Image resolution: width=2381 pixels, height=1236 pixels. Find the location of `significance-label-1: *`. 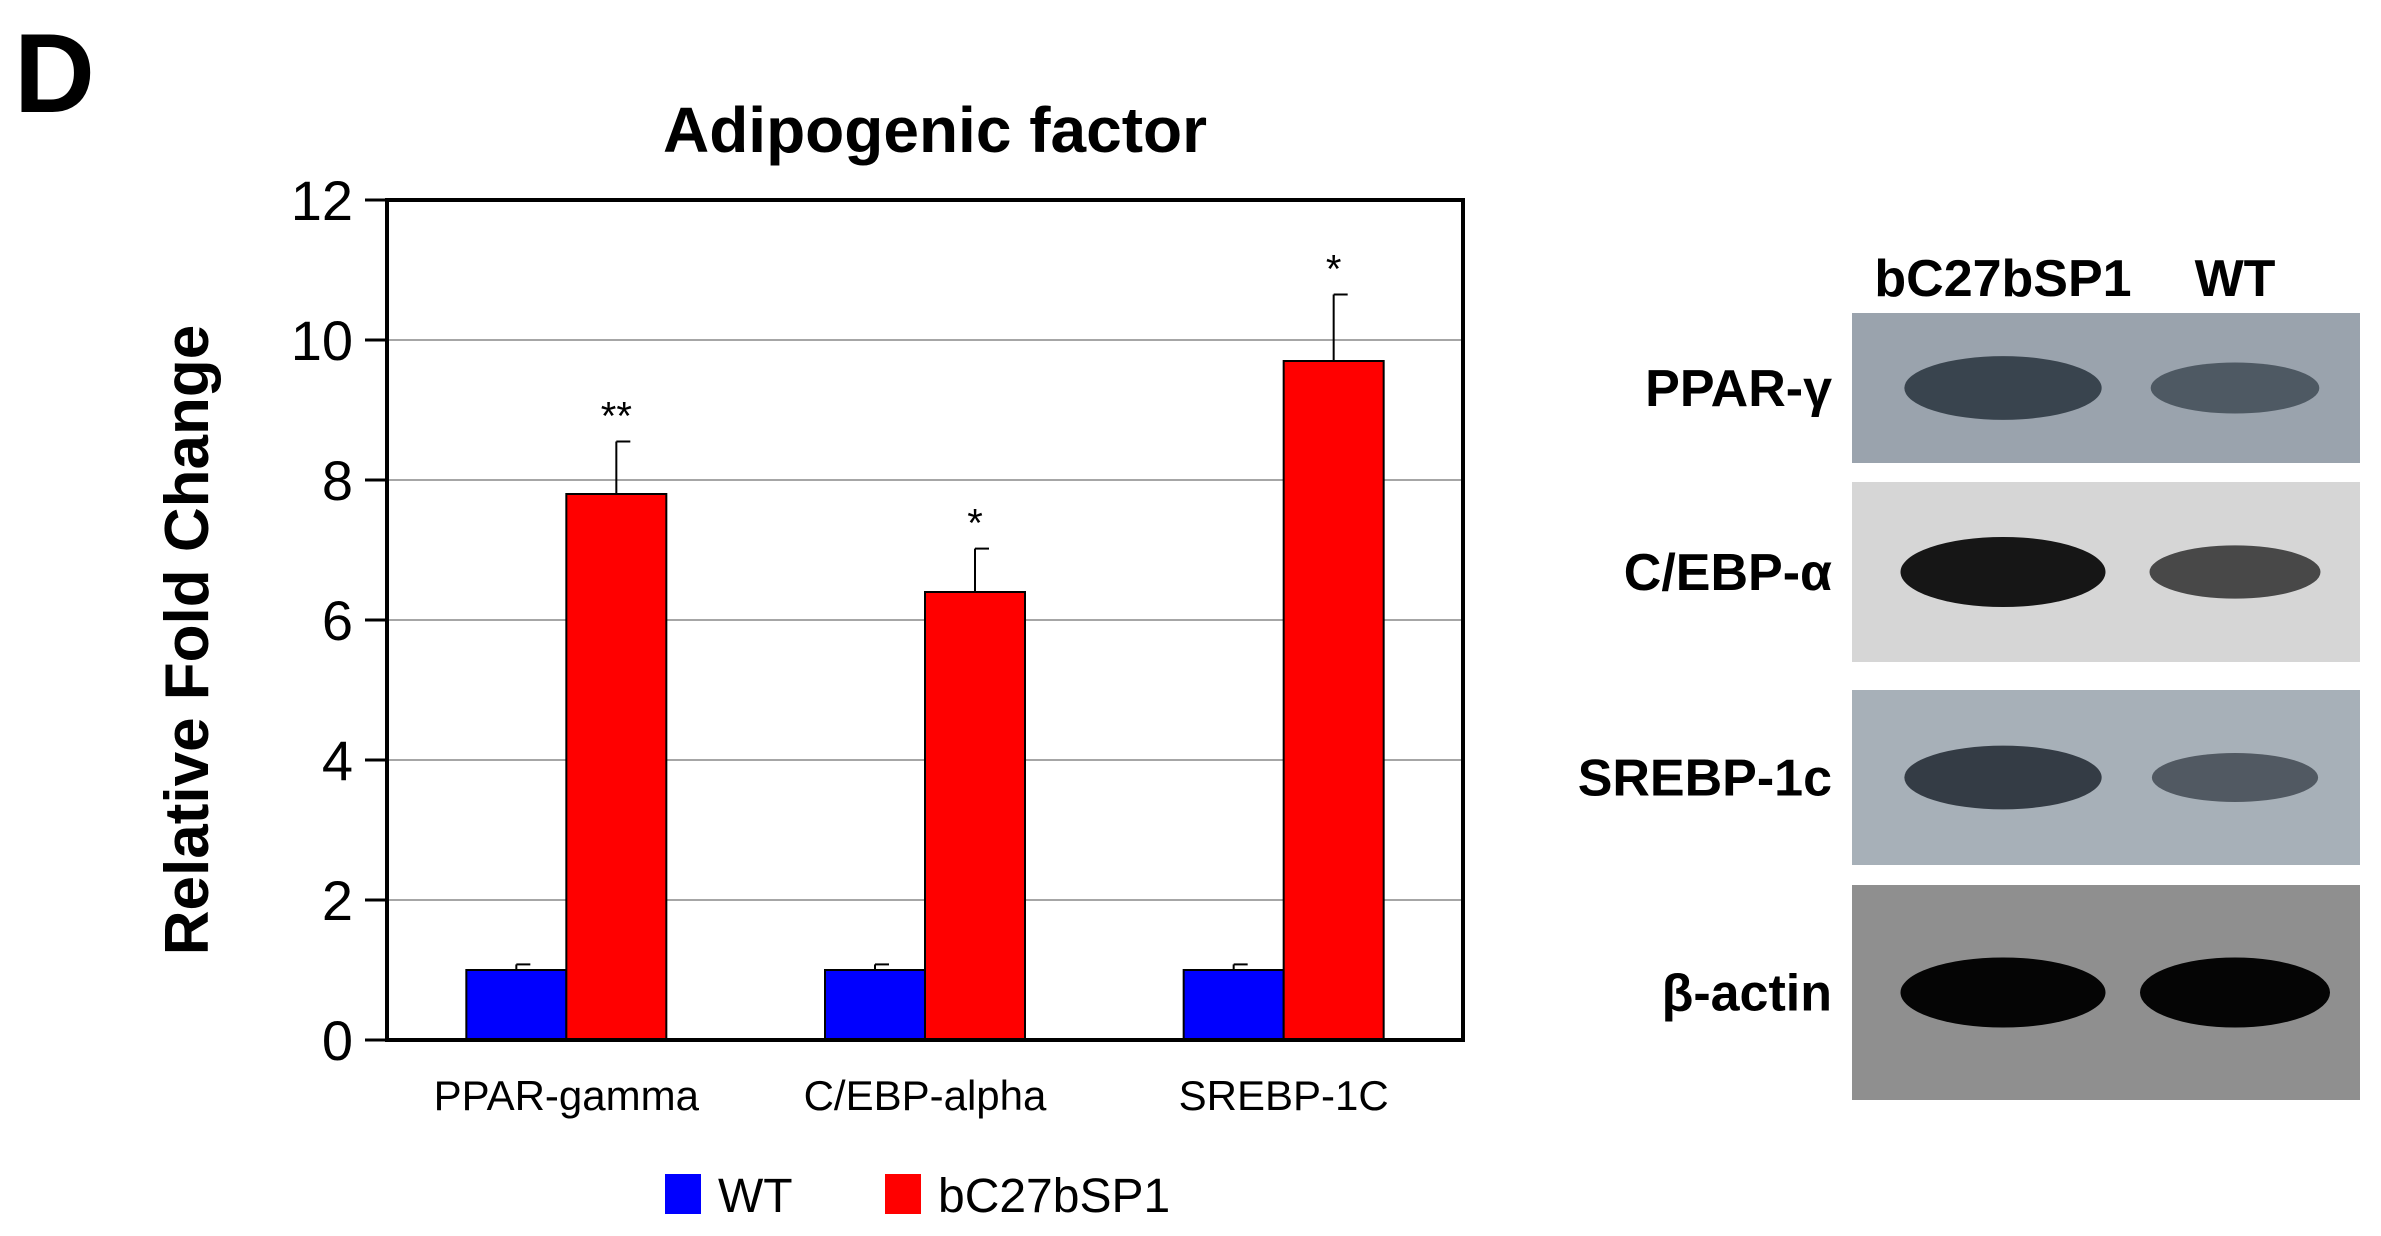

significance-label-1: * is located at coordinates (975, 524).